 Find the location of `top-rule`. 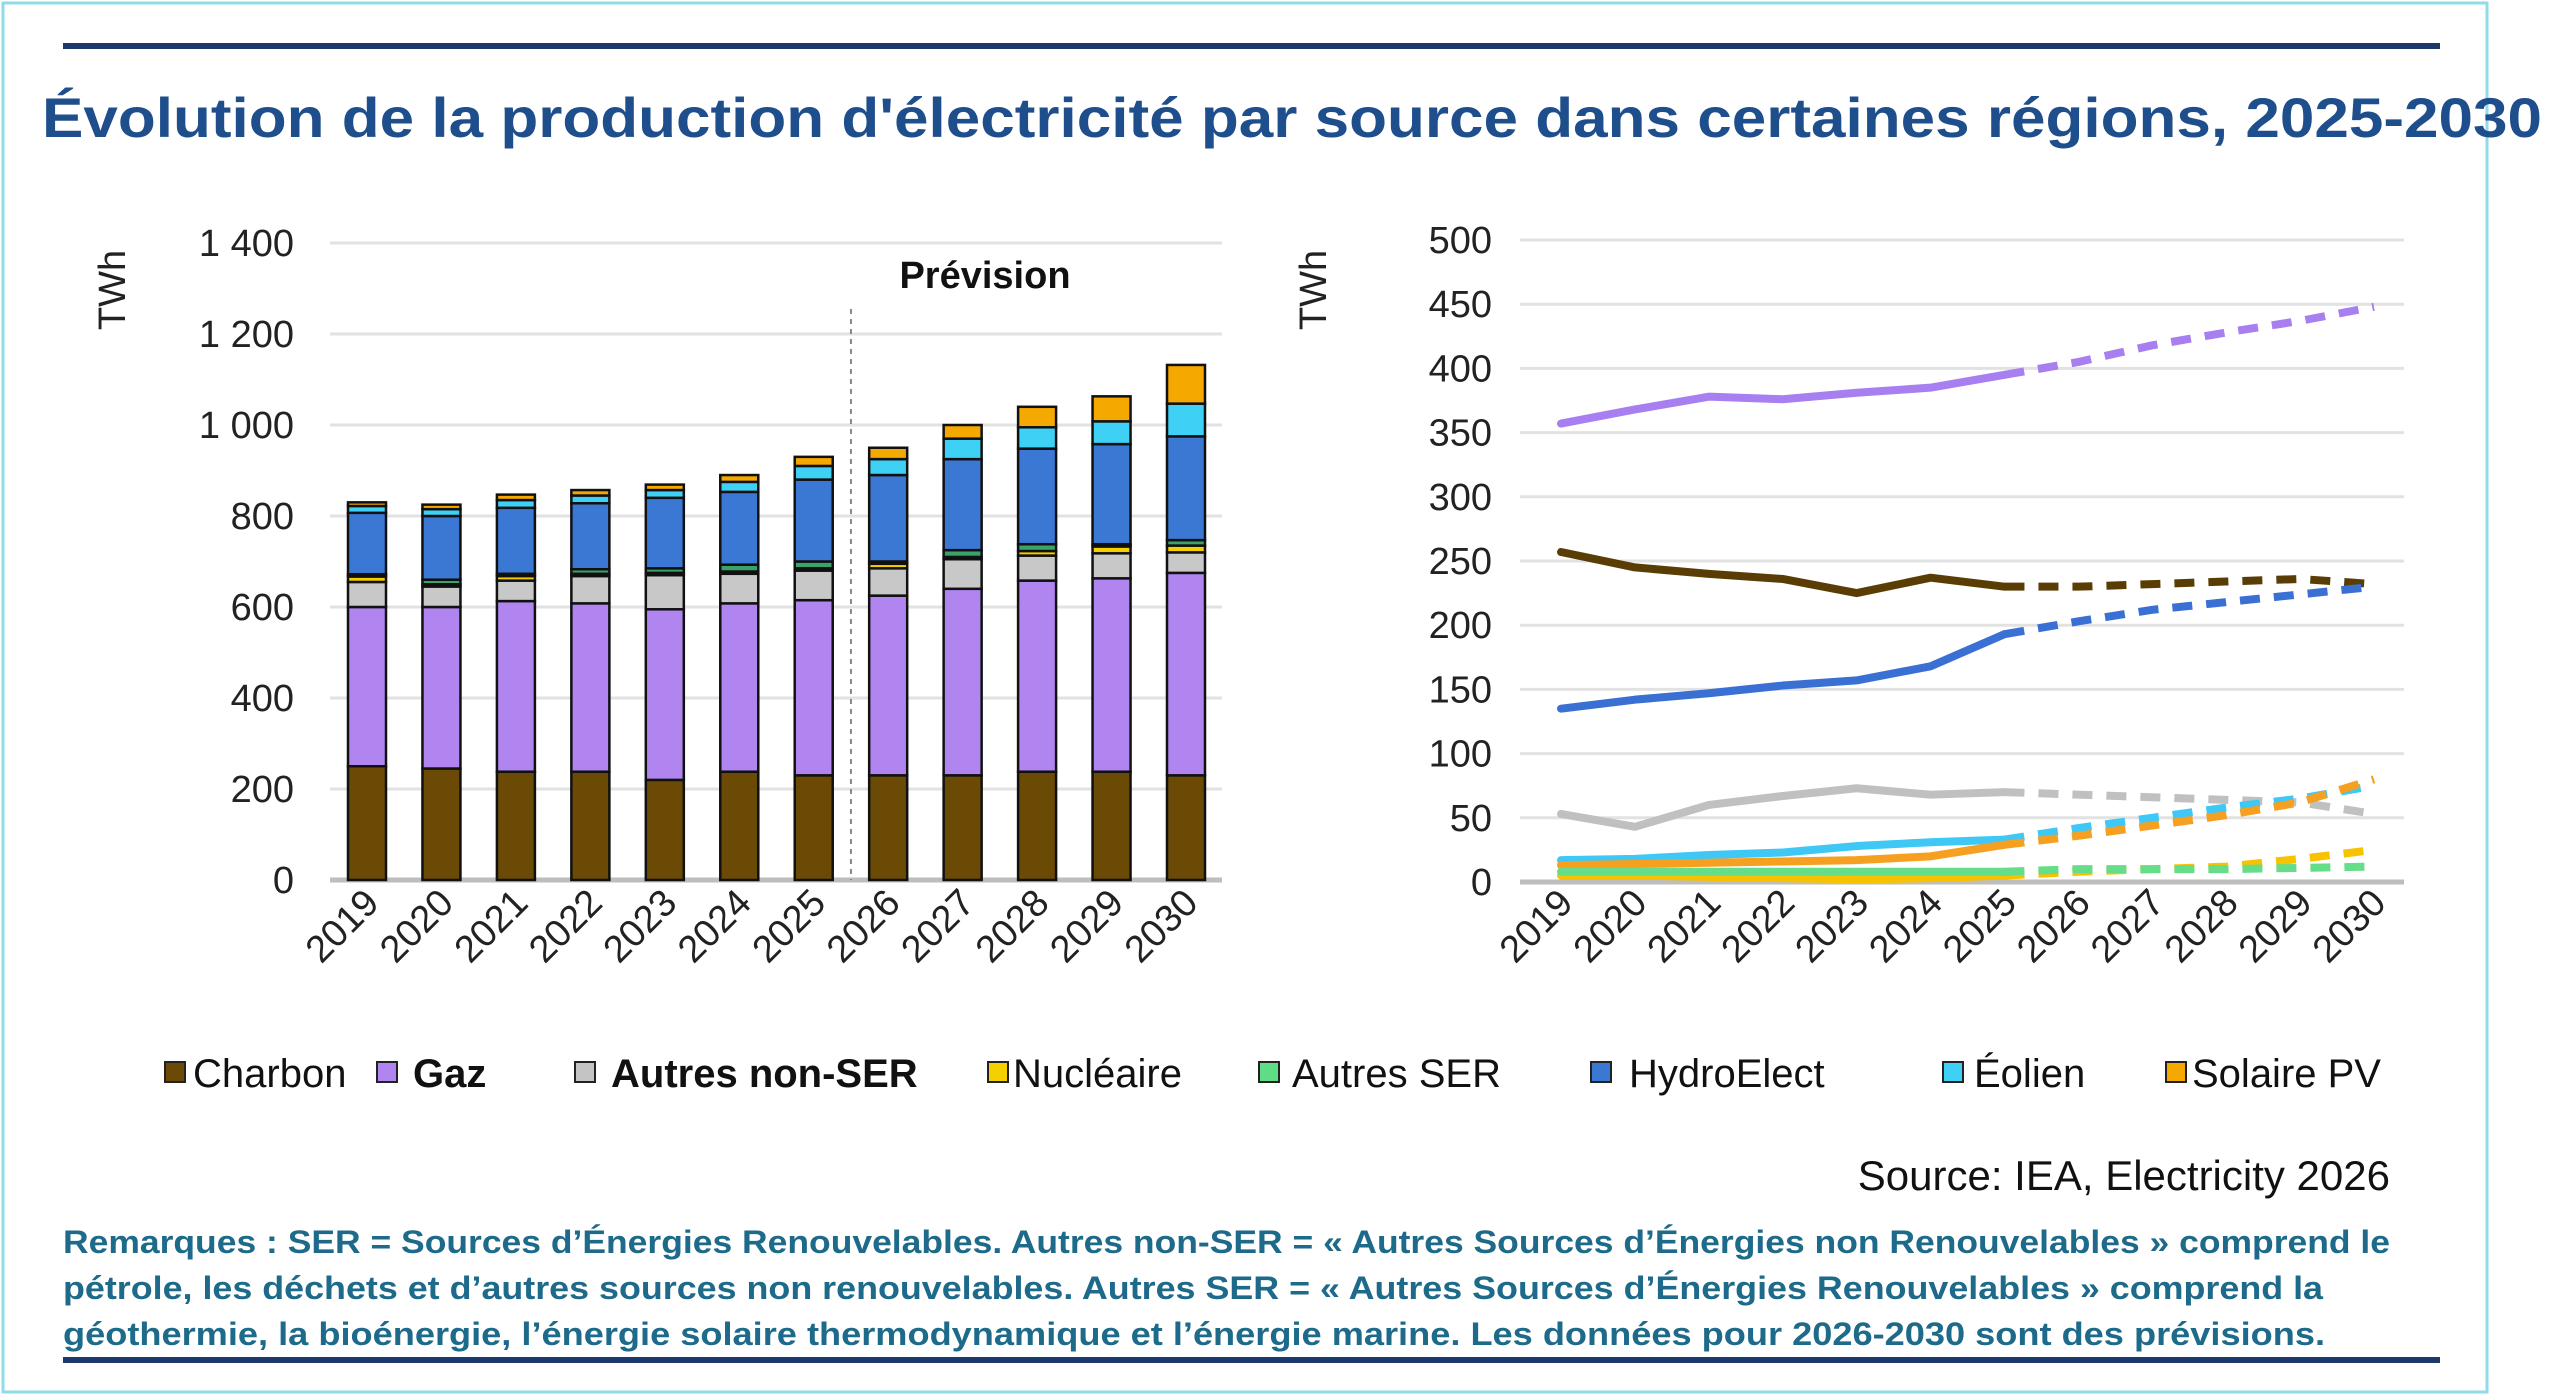

top-rule is located at coordinates (1251, 46).